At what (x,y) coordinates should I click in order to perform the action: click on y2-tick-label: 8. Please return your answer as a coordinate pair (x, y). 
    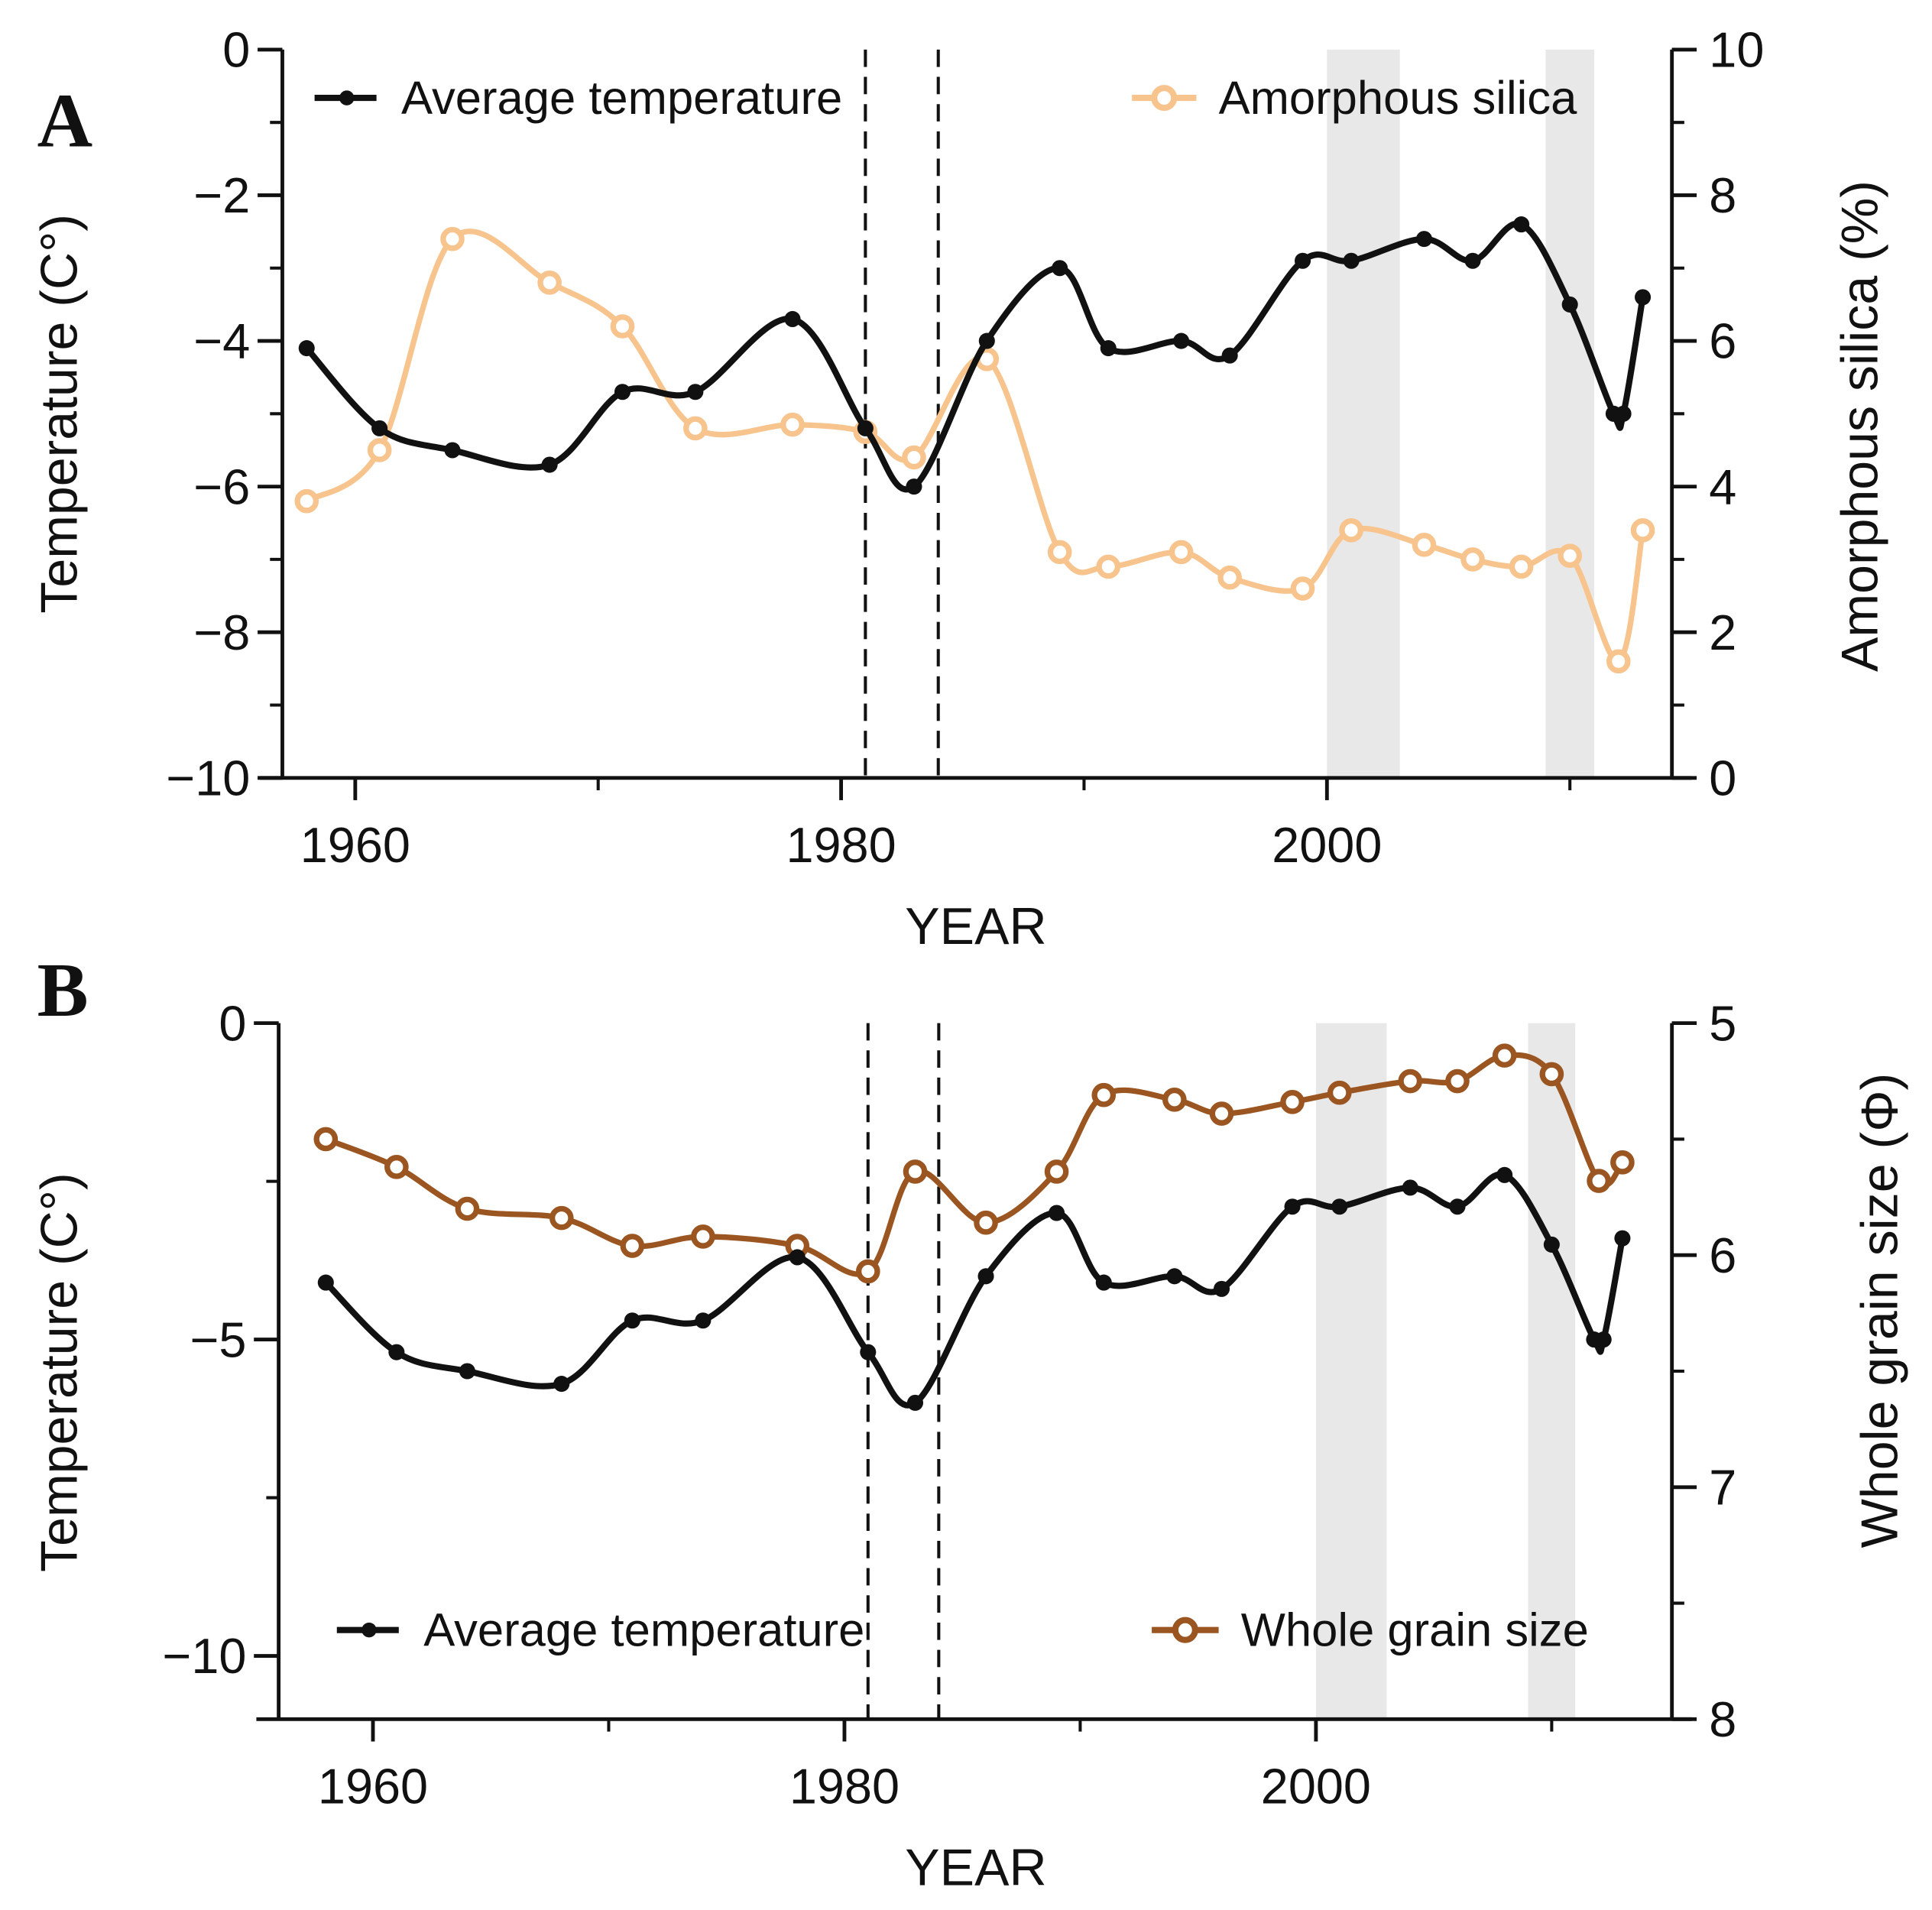
    Looking at the image, I should click on (1722, 195).